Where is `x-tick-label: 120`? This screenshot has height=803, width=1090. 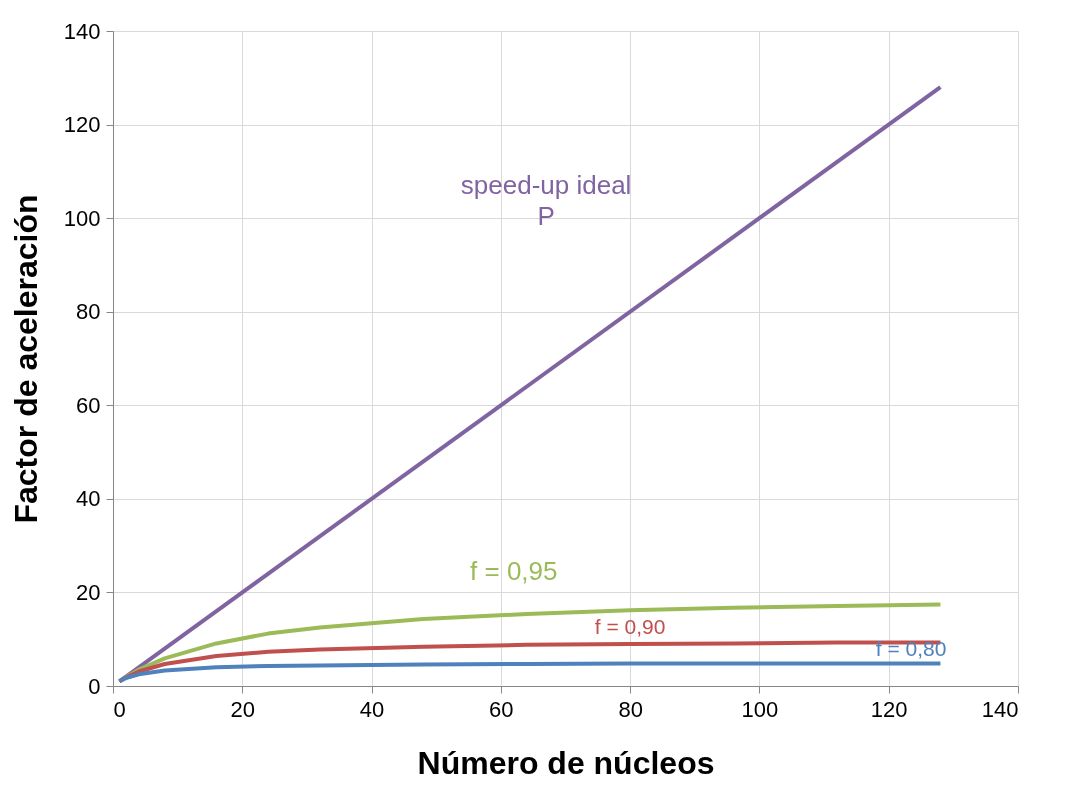 x-tick-label: 120 is located at coordinates (889, 709).